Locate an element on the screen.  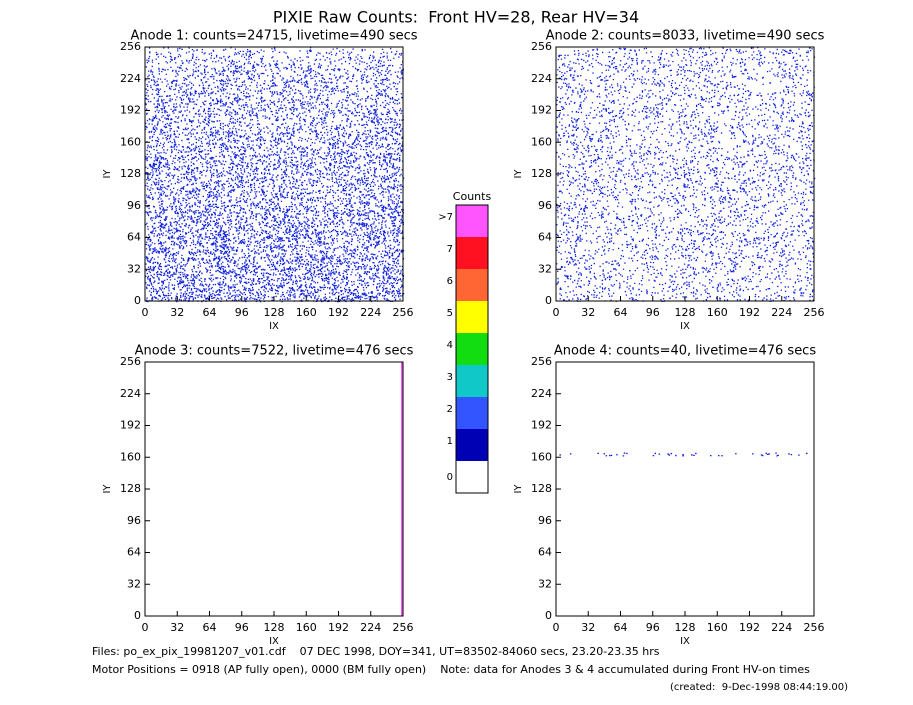
colorbar-frame is located at coordinates (472, 349).